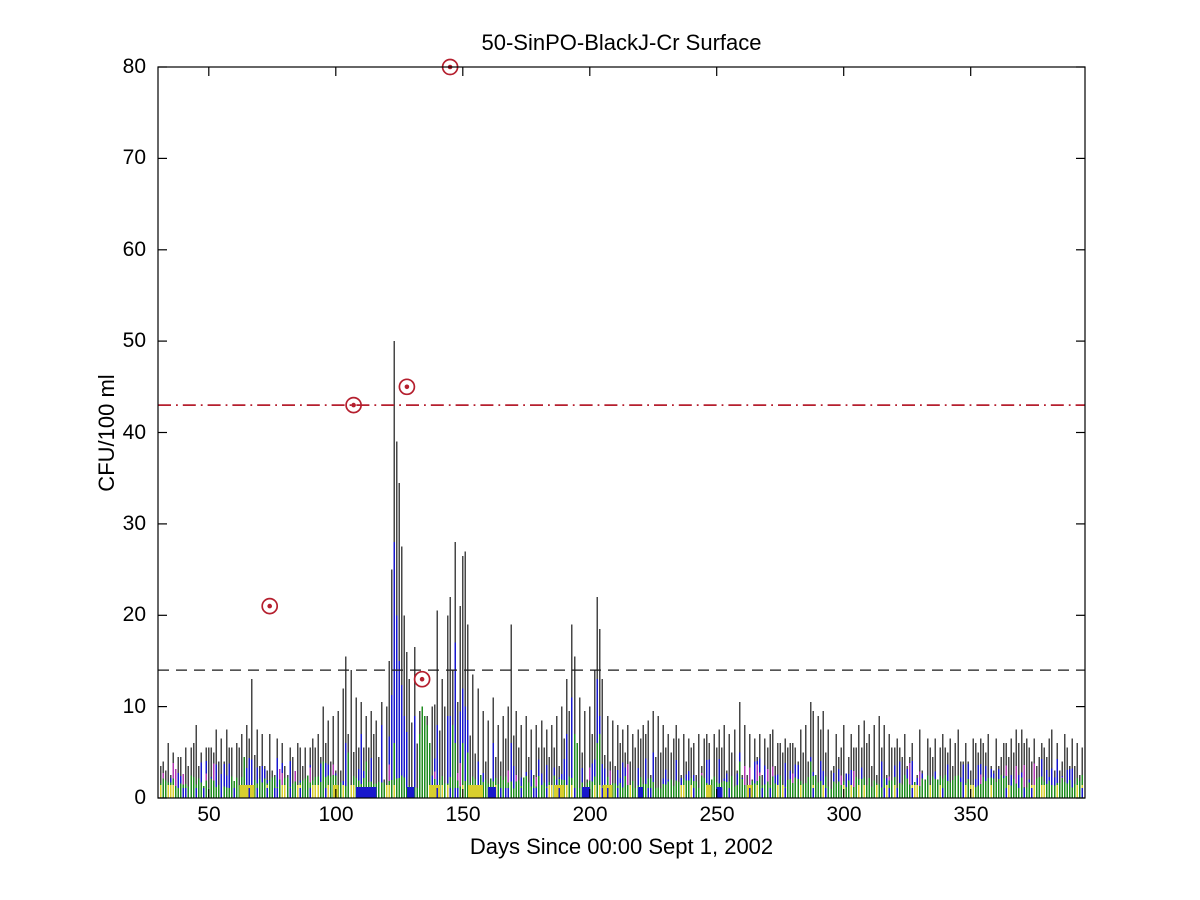 This screenshot has width=1200, height=900. I want to click on outlier-markers, so click(360, 373).